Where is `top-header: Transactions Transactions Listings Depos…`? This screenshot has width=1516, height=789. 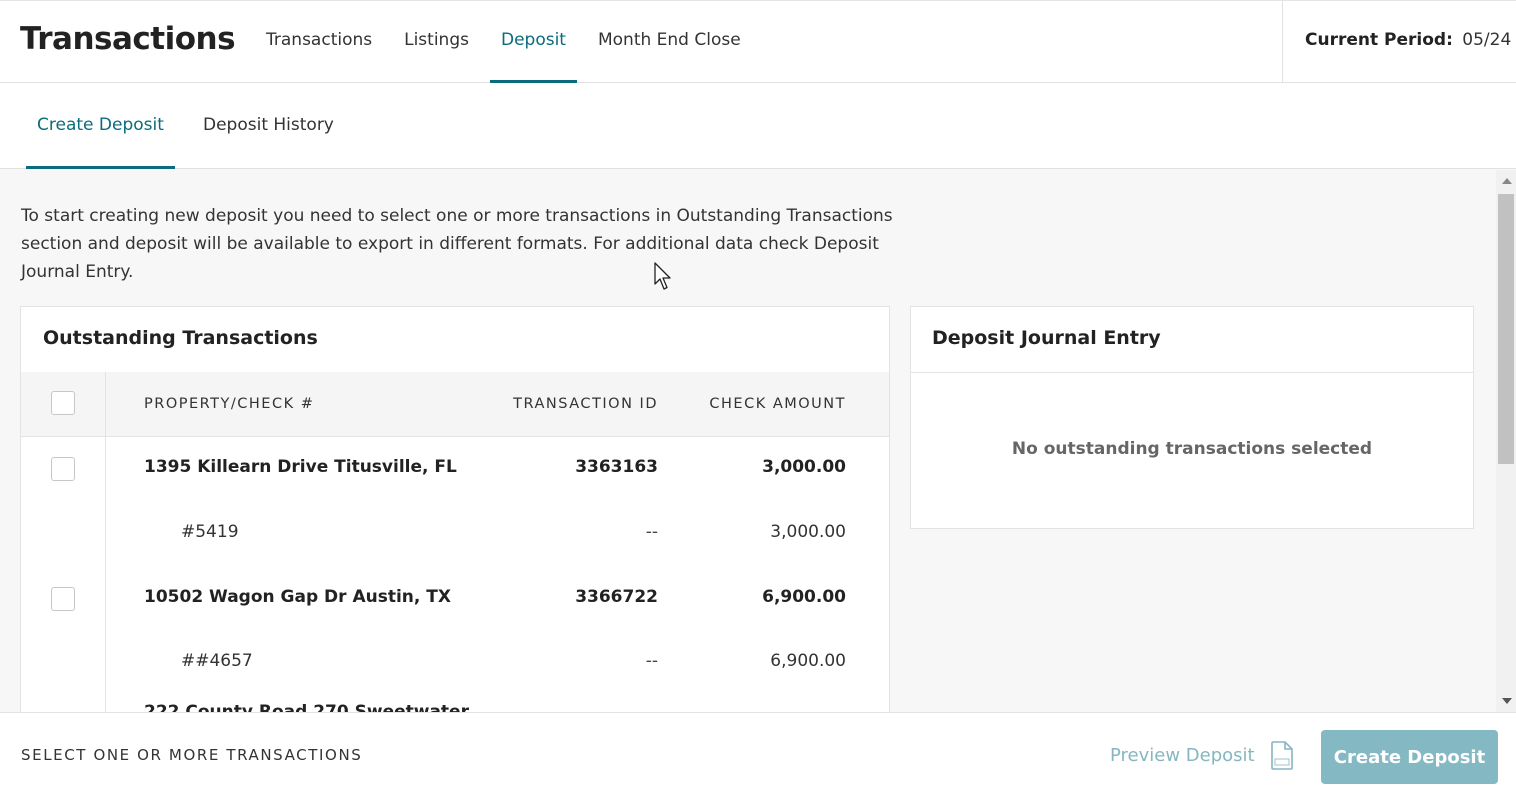 top-header: Transactions Transactions Listings Depos… is located at coordinates (758, 41).